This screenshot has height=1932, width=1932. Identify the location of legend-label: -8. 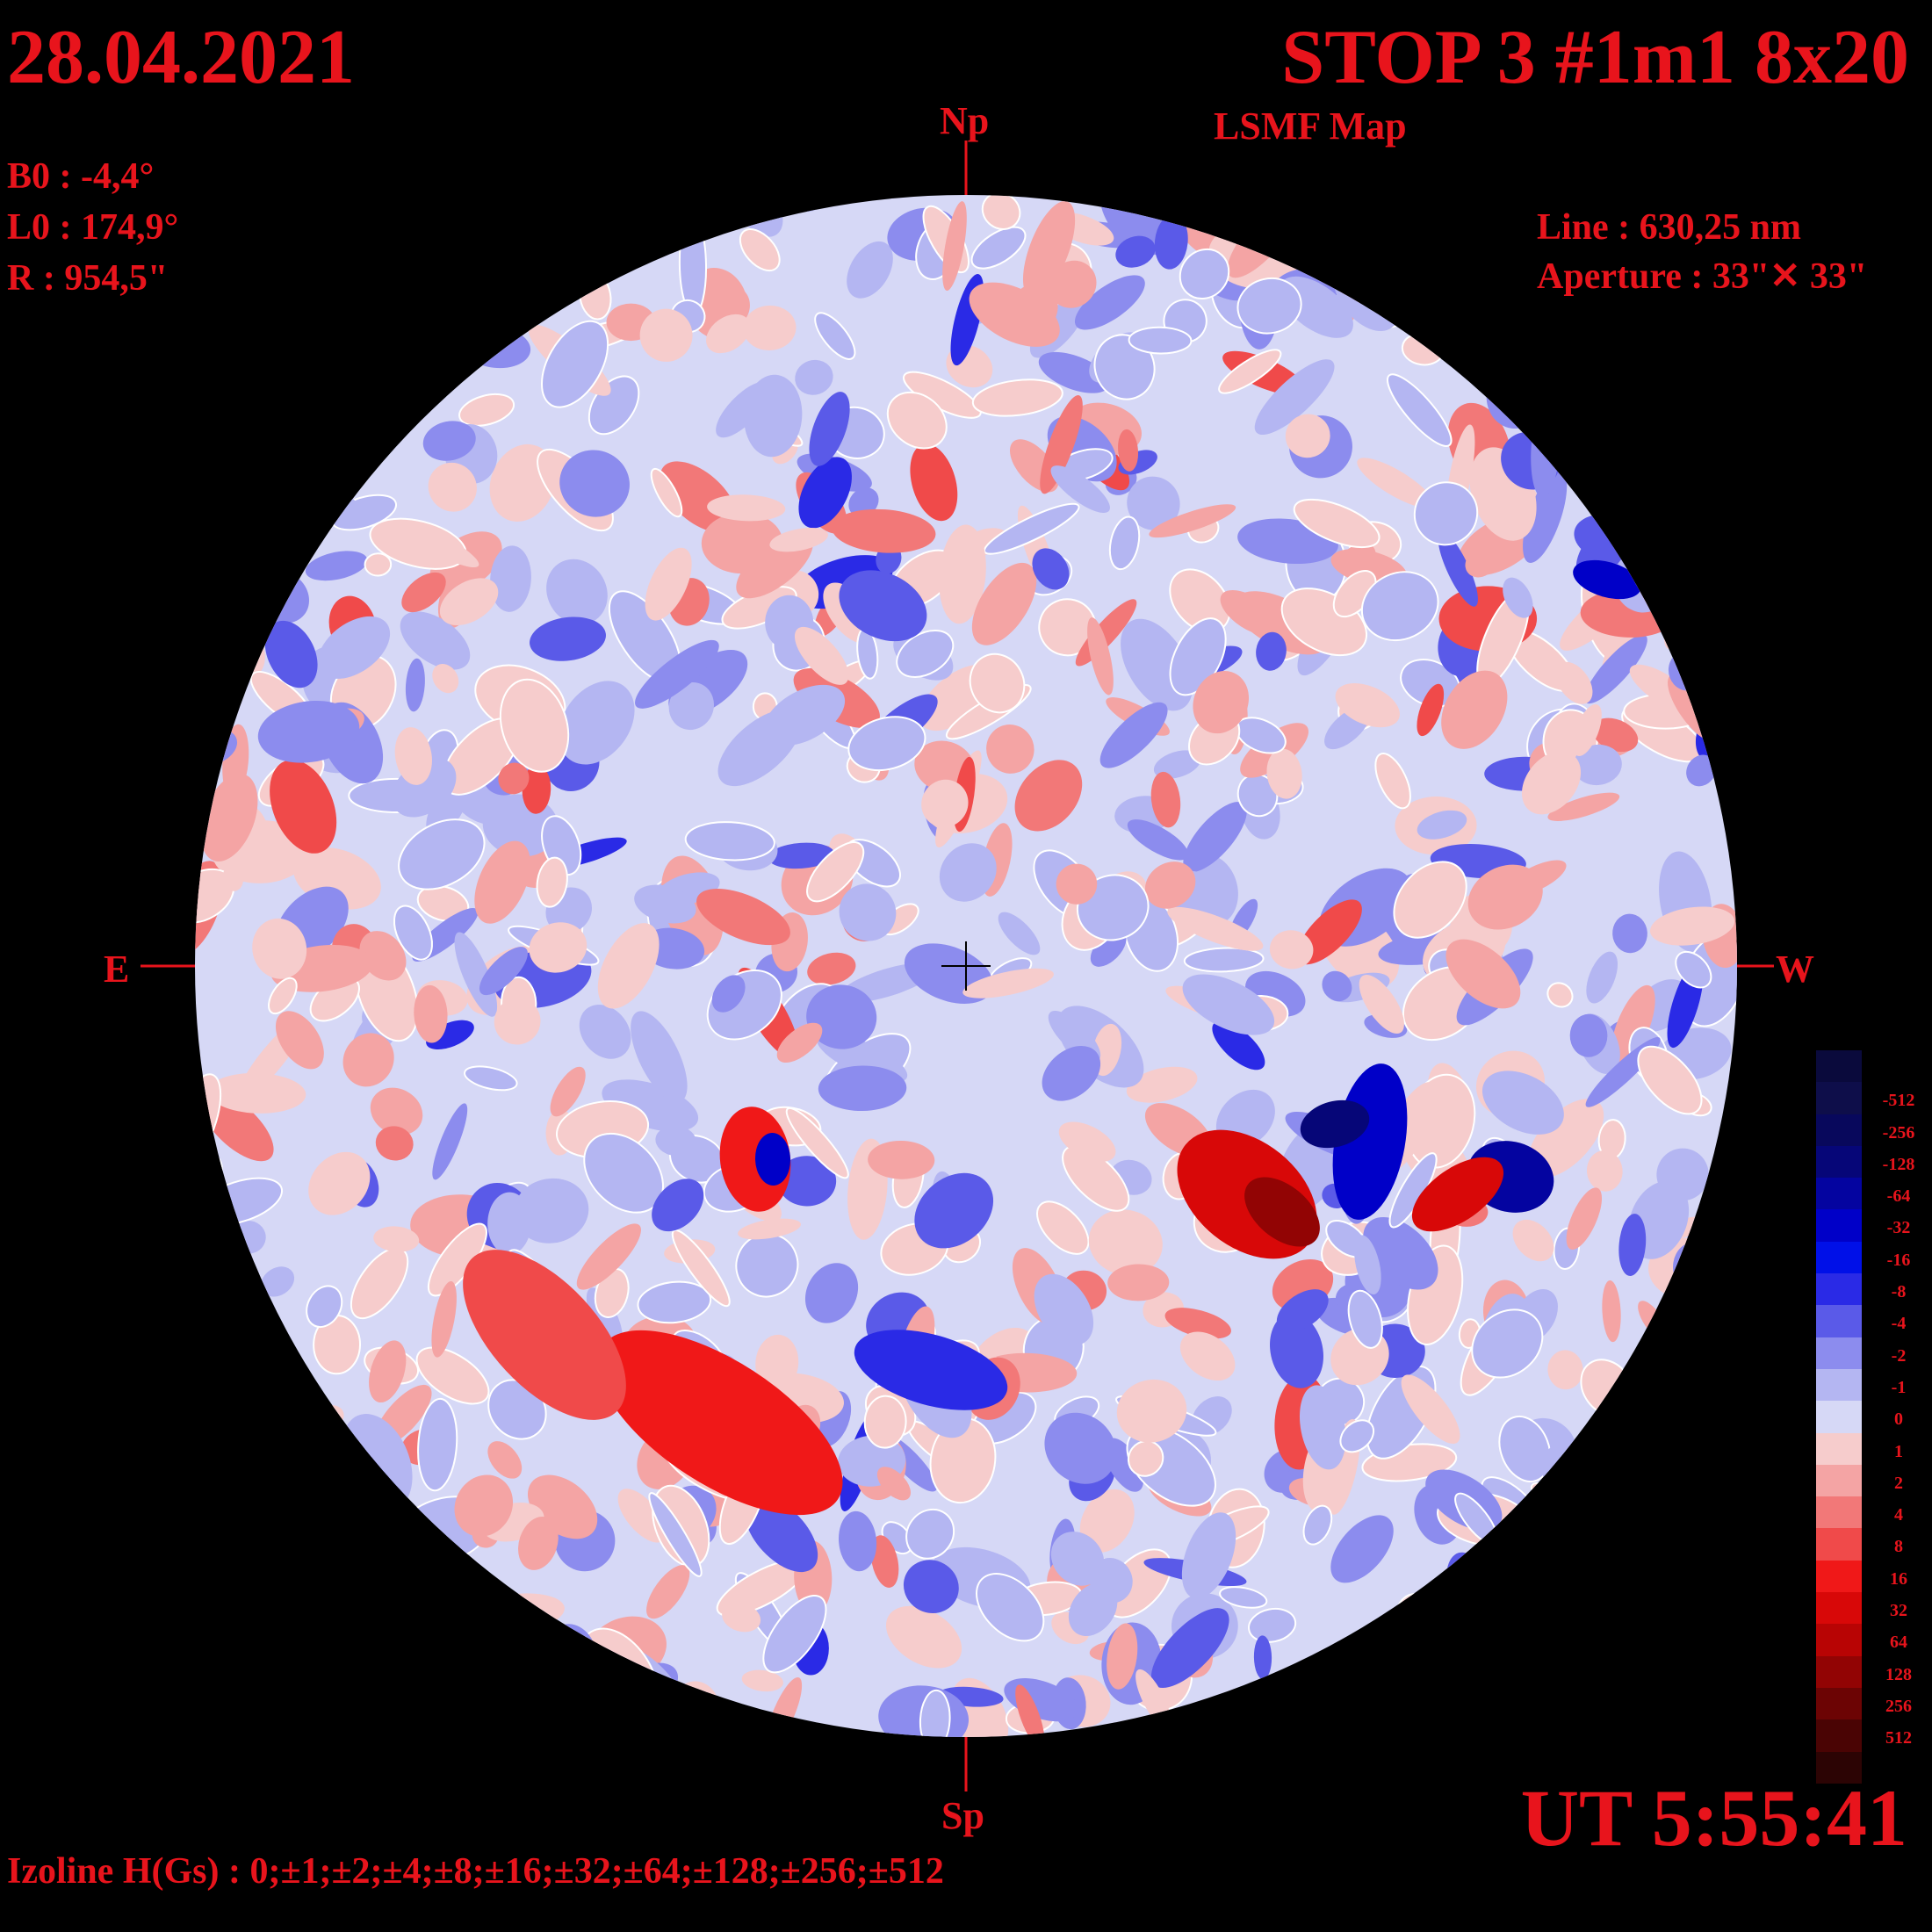
(1899, 1292).